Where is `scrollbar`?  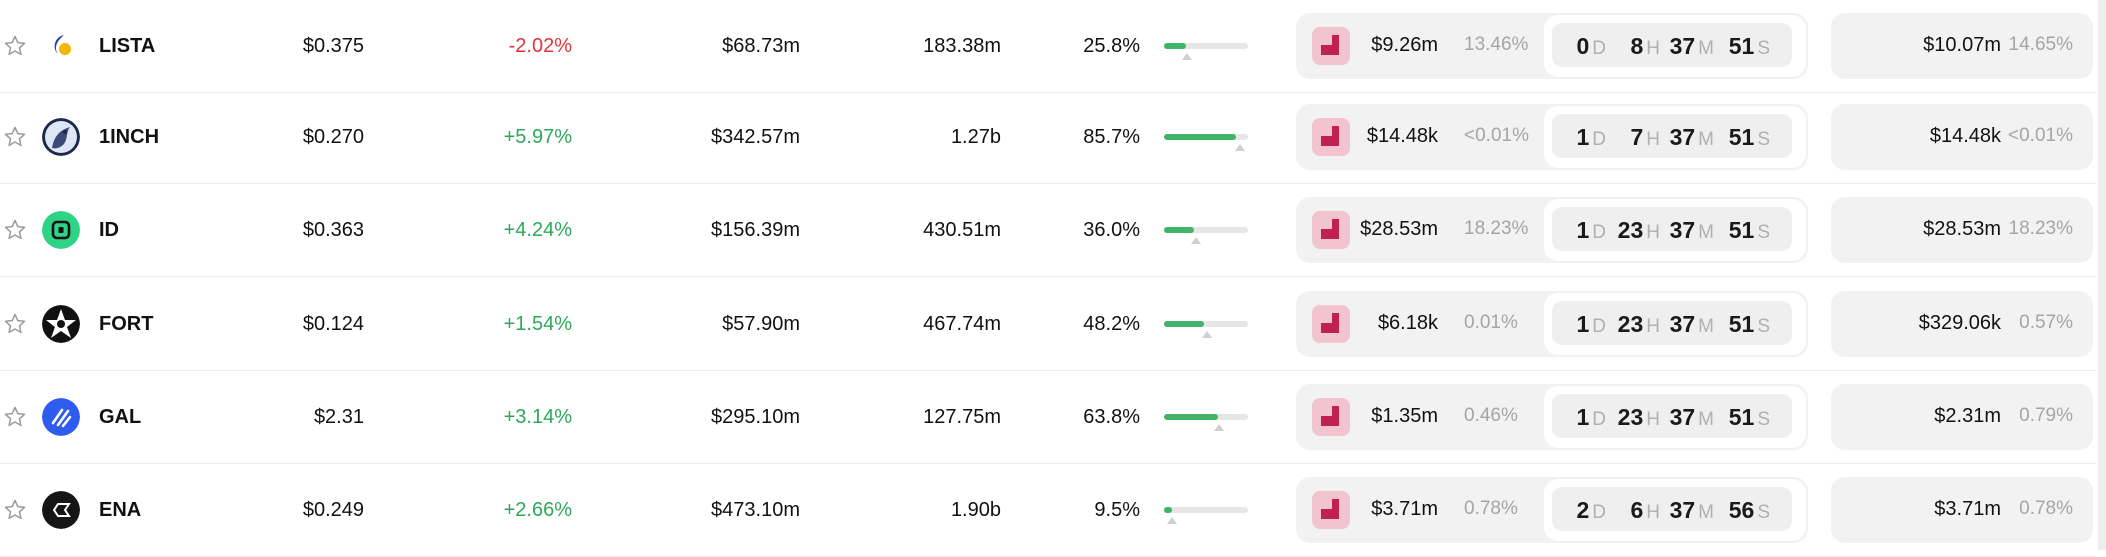
scrollbar is located at coordinates (2102, 275).